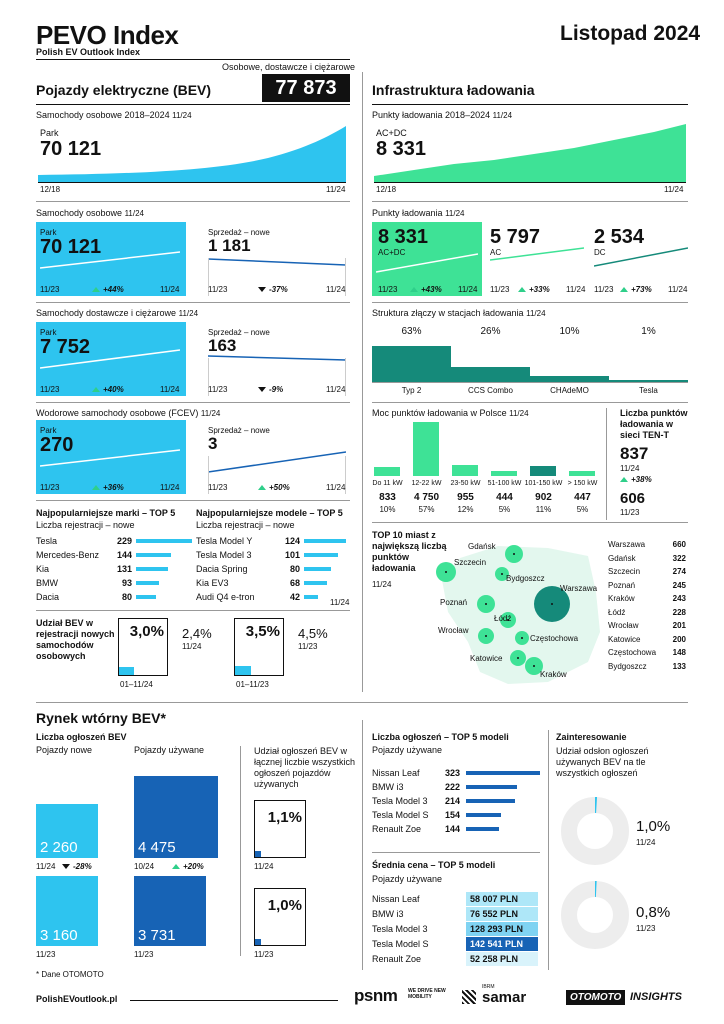 This screenshot has width=724, height=1024. Describe the element at coordinates (280, 829) in the screenshot. I see `used-share-box-now: 1,1%` at that location.